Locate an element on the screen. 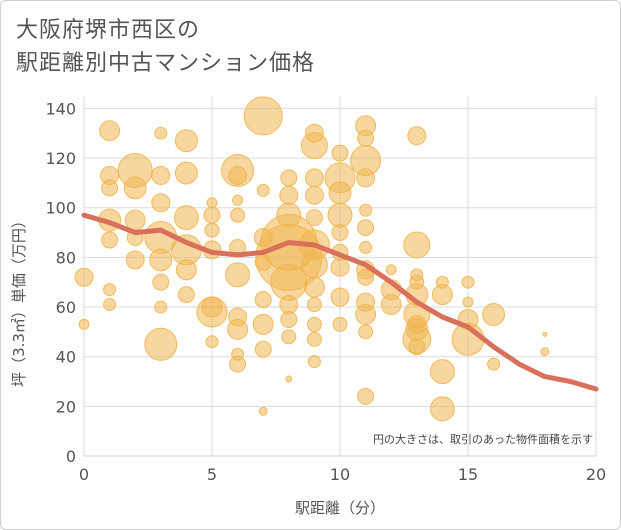 This screenshot has height=530, width=621. x-axis-label: 駅距離（分） is located at coordinates (340, 508).